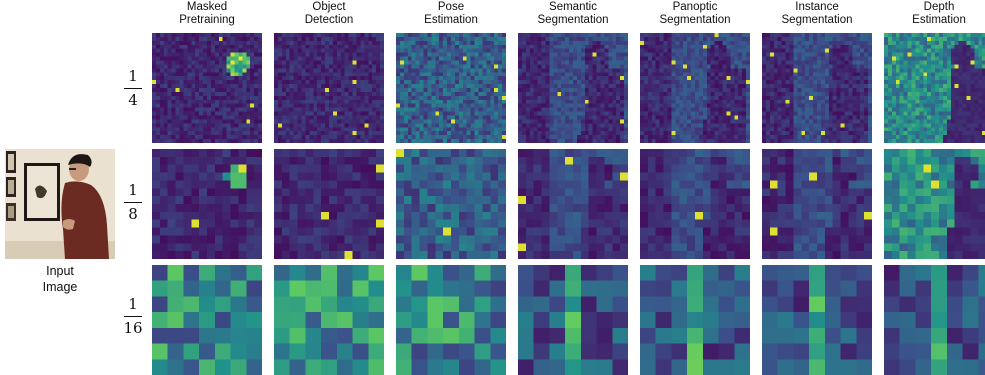  What do you see at coordinates (329, 88) in the screenshot?
I see `heatmap-object-detection-quarter` at bounding box center [329, 88].